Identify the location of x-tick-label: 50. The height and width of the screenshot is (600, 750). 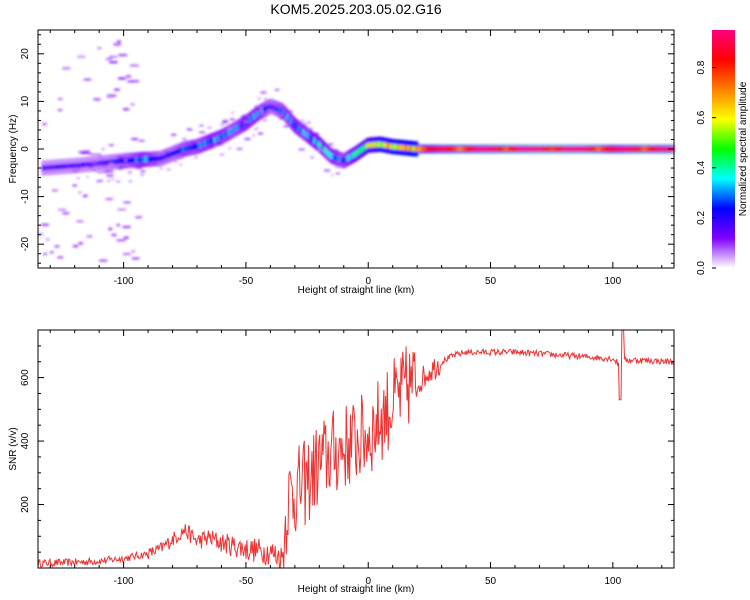
(491, 581).